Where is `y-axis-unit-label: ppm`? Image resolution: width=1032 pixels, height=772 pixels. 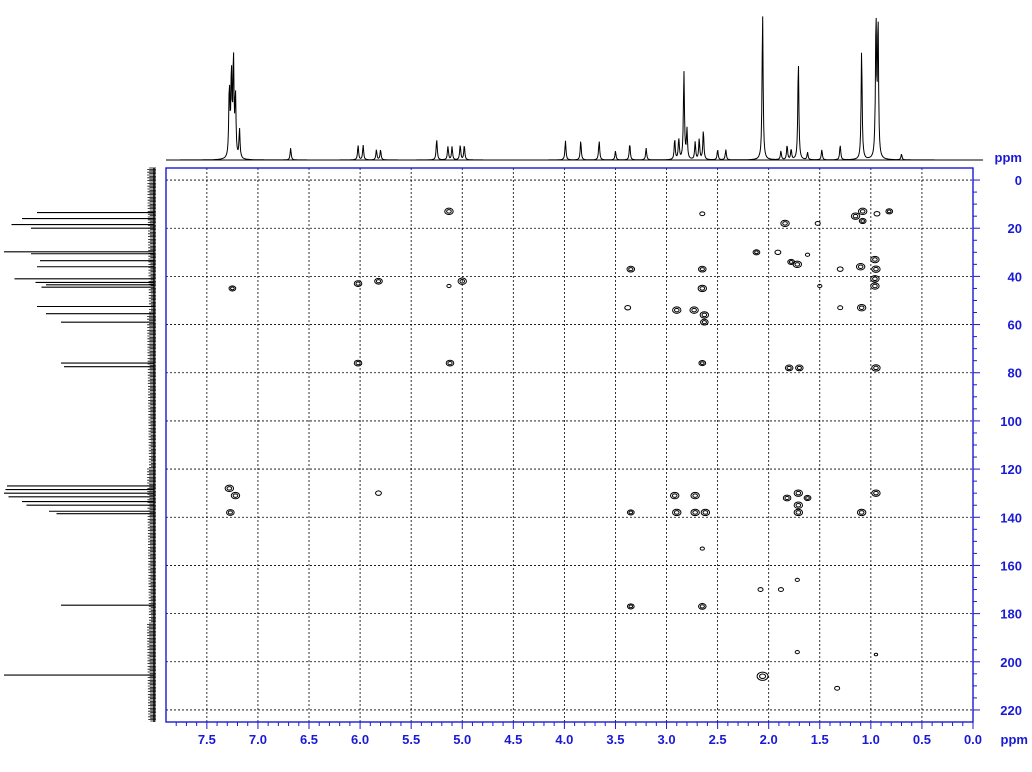
y-axis-unit-label: ppm is located at coordinates (1008, 157).